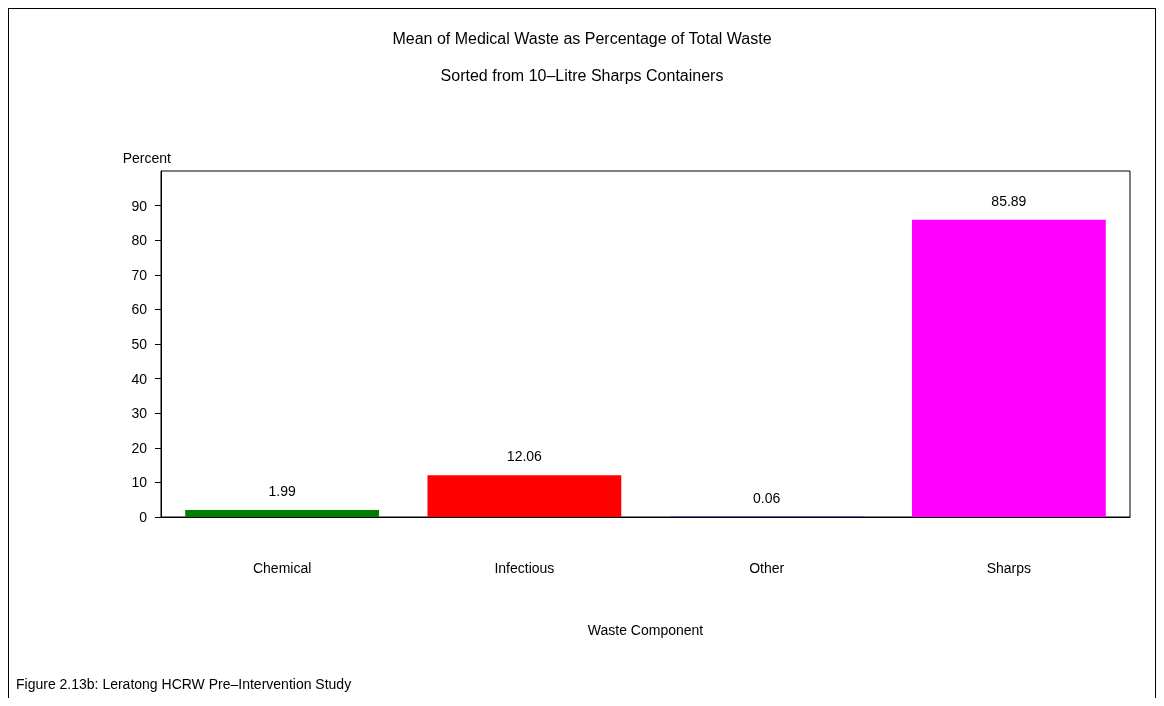 The height and width of the screenshot is (706, 1164). What do you see at coordinates (524, 456) in the screenshot?
I see `data-label: 12.06` at bounding box center [524, 456].